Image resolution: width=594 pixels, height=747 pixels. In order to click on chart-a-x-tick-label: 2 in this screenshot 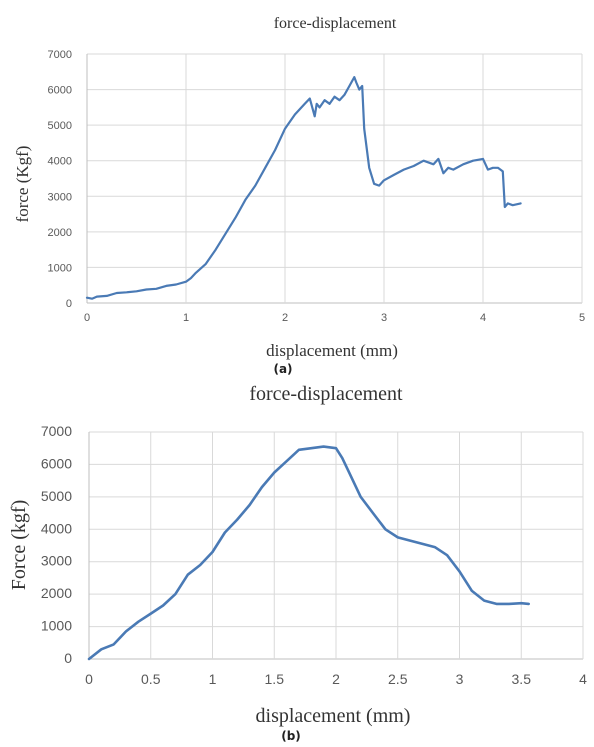, I will do `click(285, 318)`.